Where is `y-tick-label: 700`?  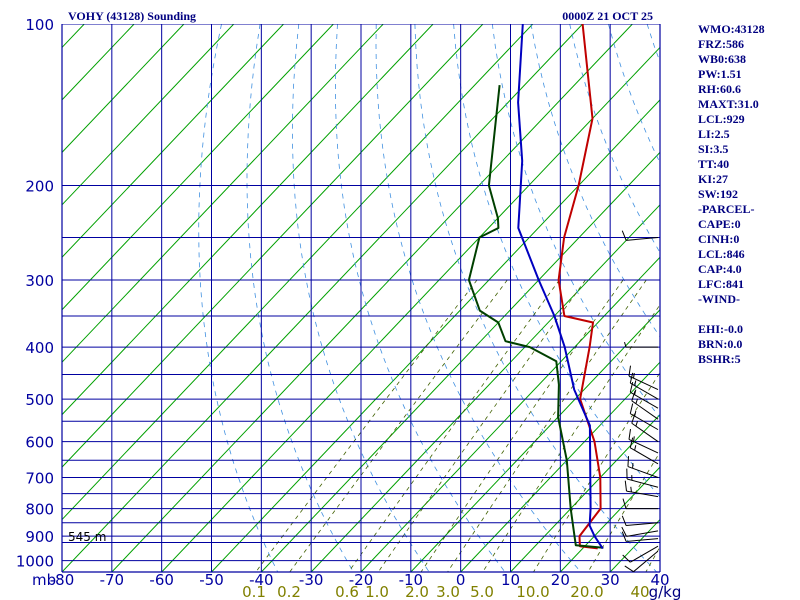 y-tick-label: 700 is located at coordinates (39, 479).